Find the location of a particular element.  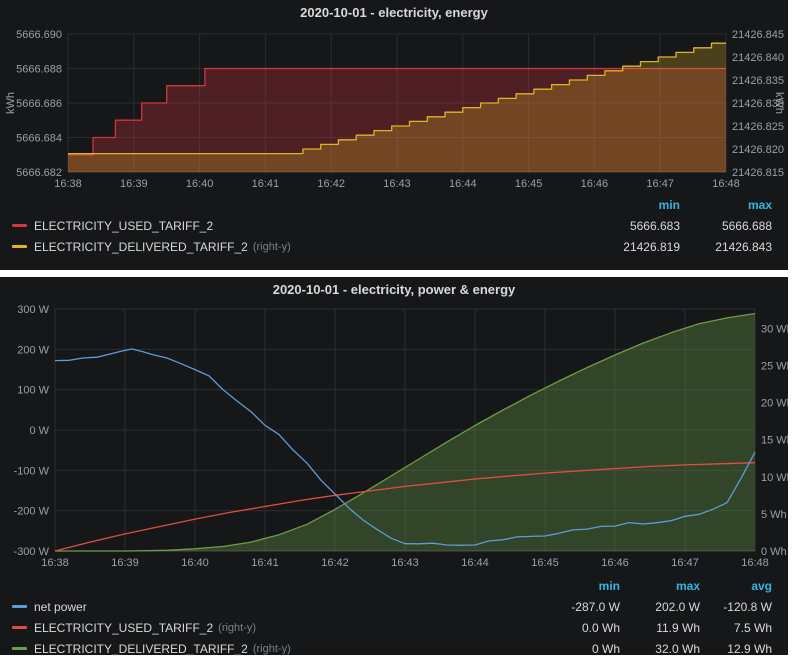

legend-header-row: min max avg is located at coordinates (394, 585).